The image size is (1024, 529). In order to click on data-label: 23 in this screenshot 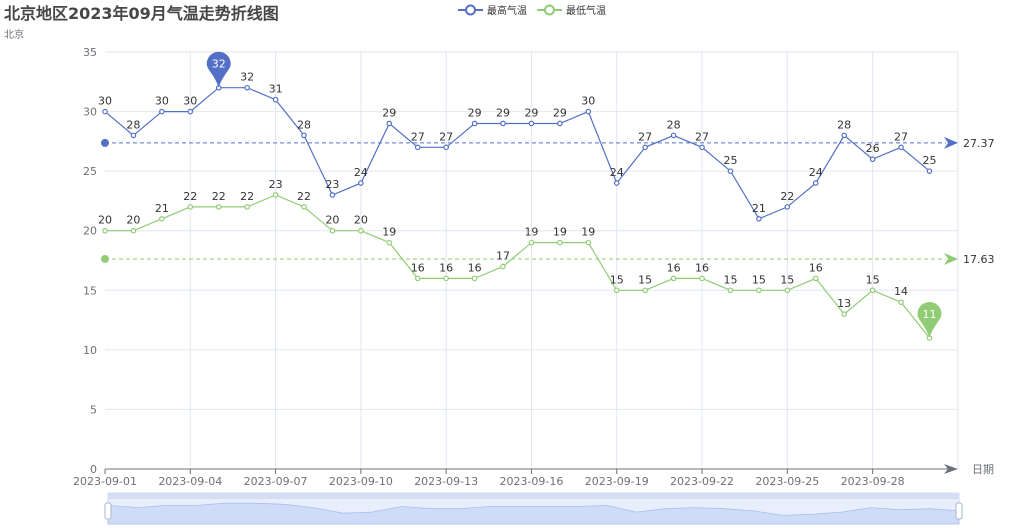, I will do `click(332, 184)`.